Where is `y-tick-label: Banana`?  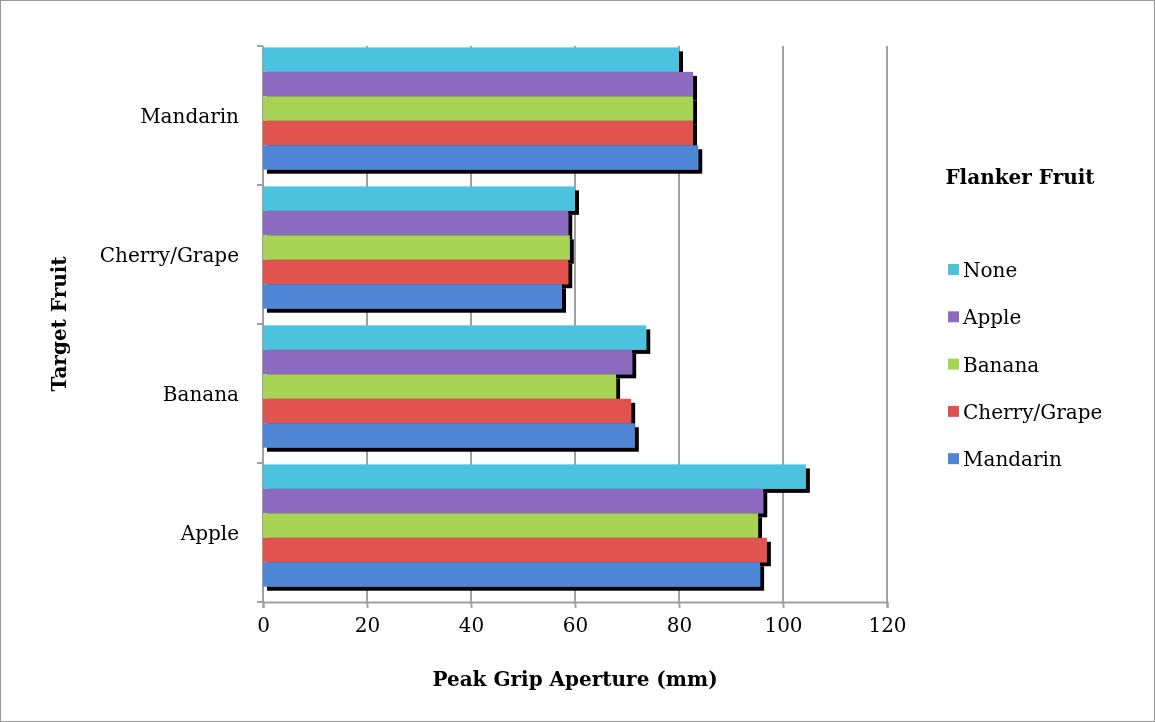
y-tick-label: Banana is located at coordinates (201, 393).